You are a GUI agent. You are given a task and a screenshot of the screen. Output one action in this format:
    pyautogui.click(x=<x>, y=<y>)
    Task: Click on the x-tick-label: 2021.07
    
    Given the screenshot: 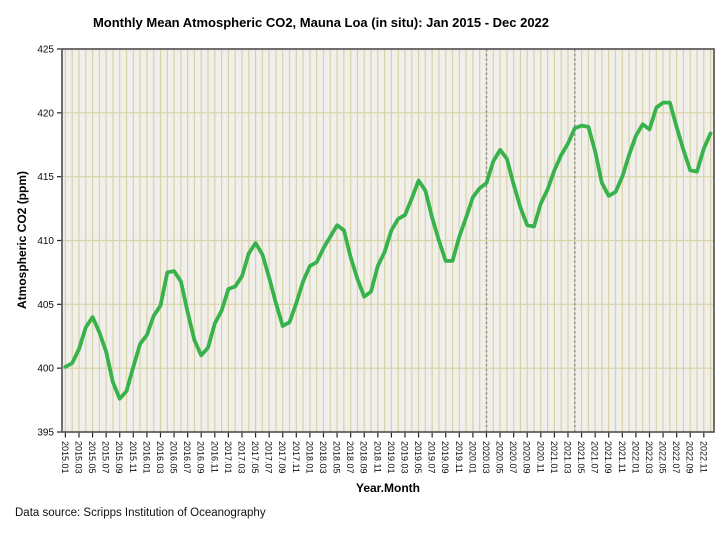 What is the action you would take?
    pyautogui.click(x=595, y=457)
    